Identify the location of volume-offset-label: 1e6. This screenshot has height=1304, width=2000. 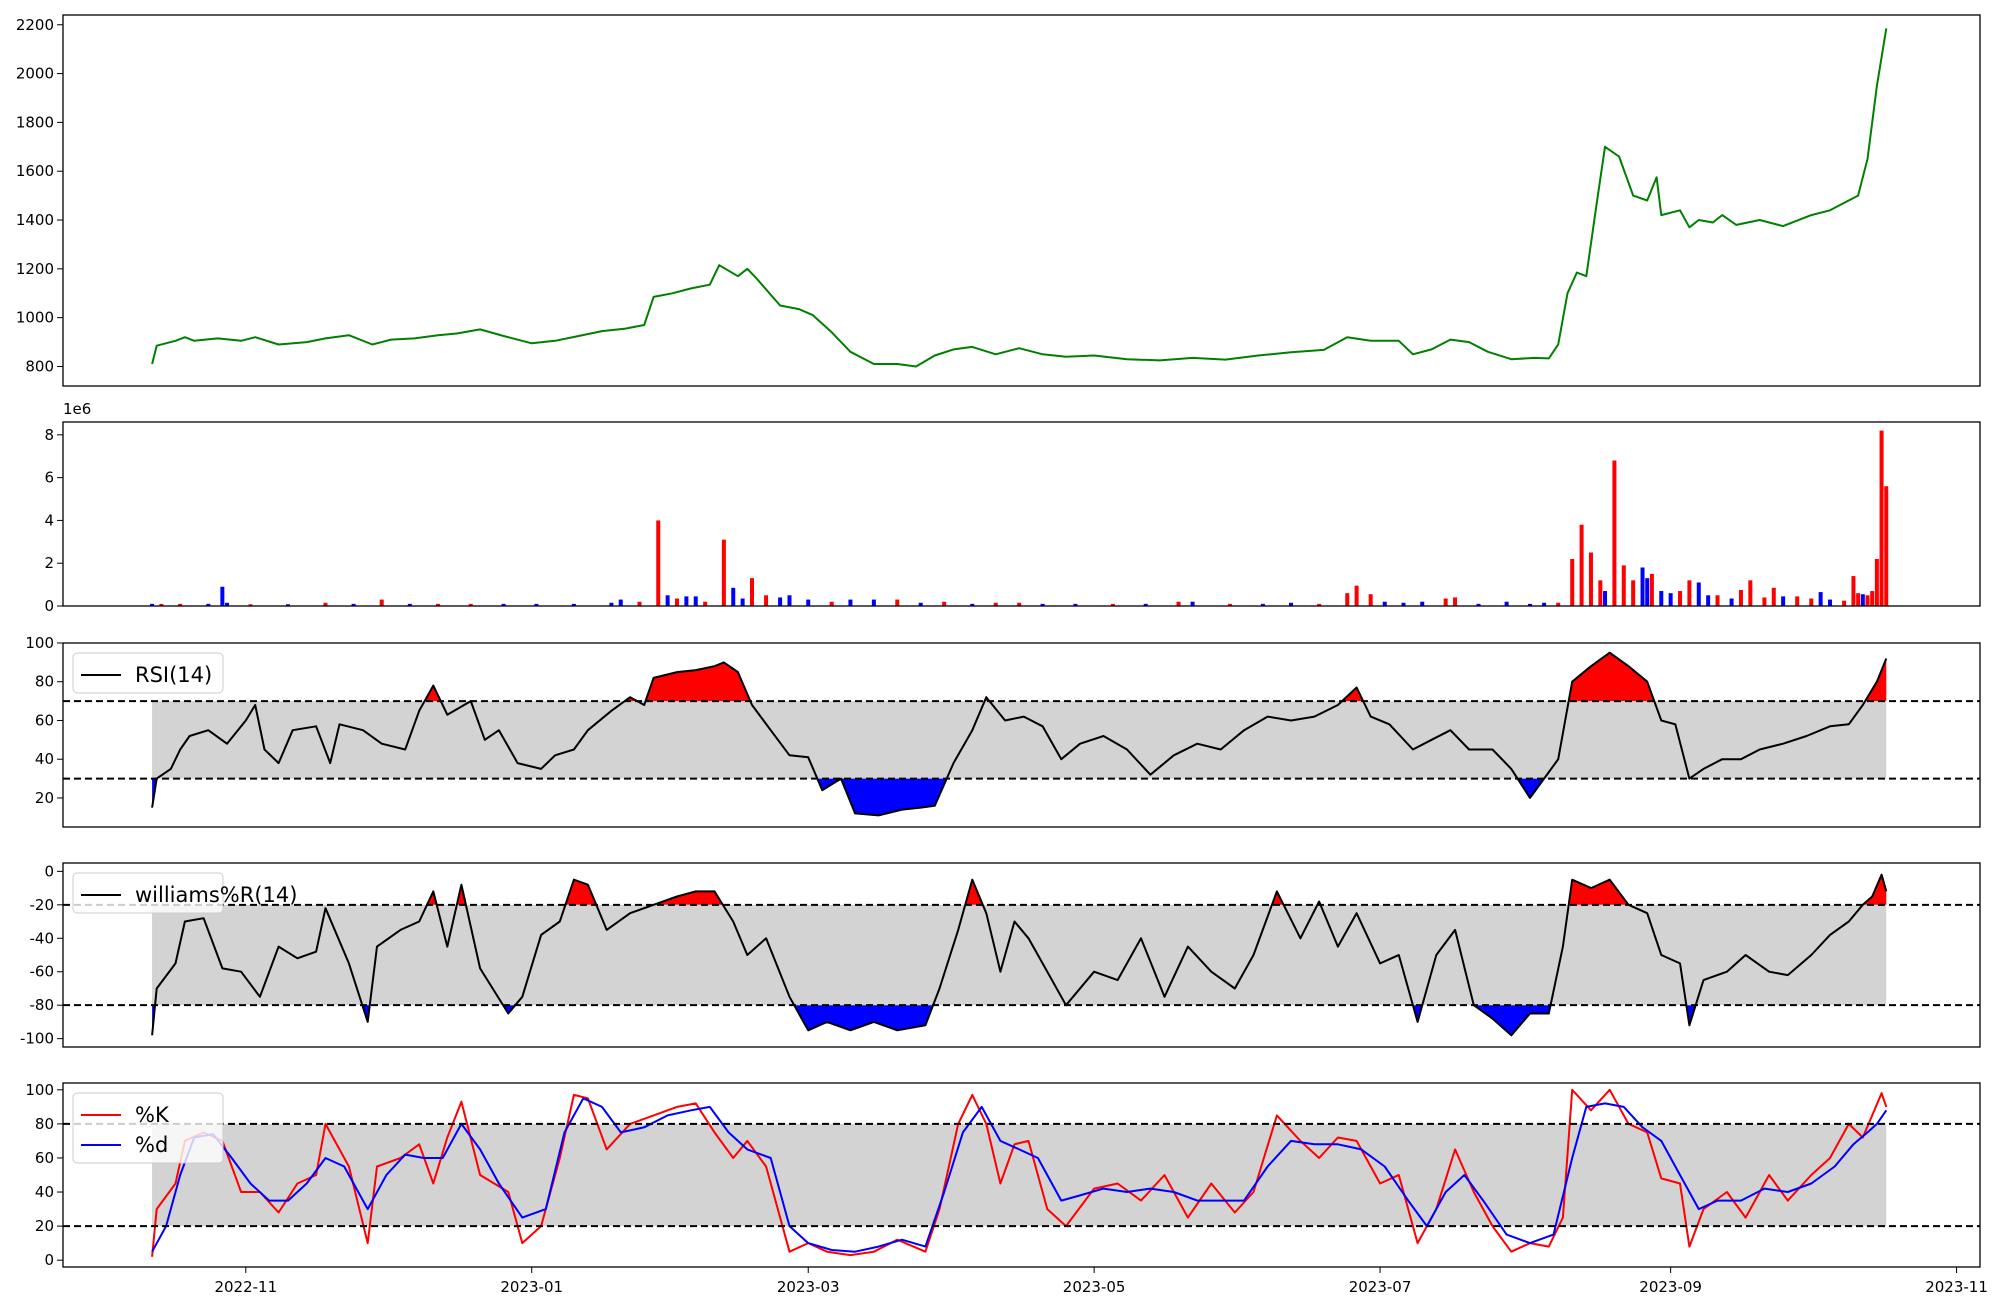
(77, 409).